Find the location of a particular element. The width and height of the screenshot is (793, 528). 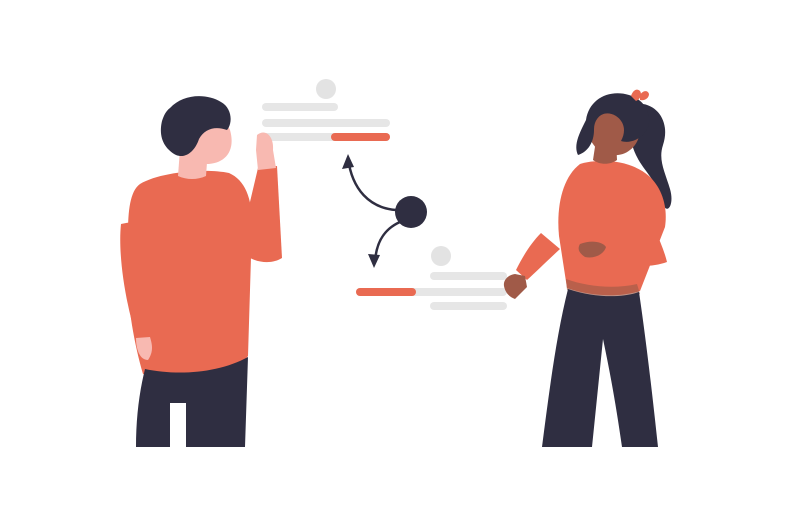

bottom-card is located at coordinates (431, 278).